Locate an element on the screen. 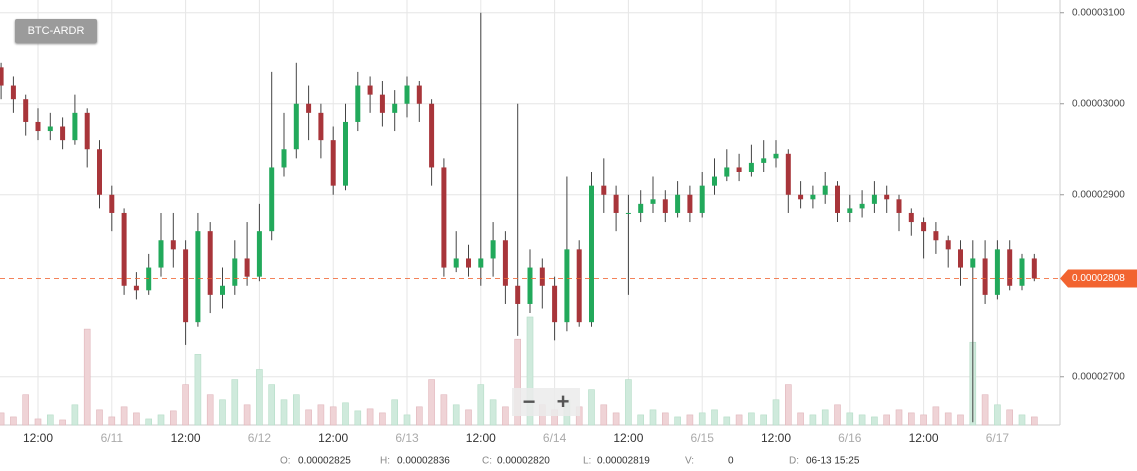 The width and height of the screenshot is (1137, 471). y-tick-label: 0.00002700 is located at coordinates (1098, 376).